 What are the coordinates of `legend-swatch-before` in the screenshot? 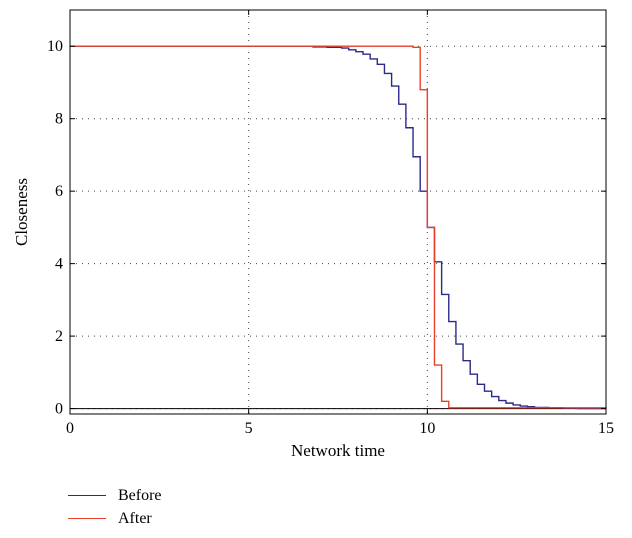 It's located at (87, 495).